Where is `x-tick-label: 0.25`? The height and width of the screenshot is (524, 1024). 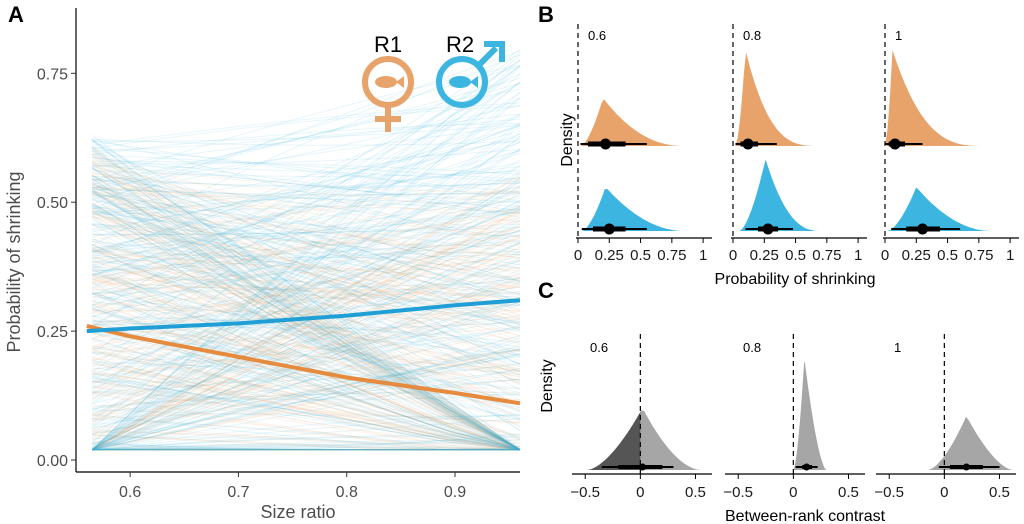 x-tick-label: 0.25 is located at coordinates (609, 255).